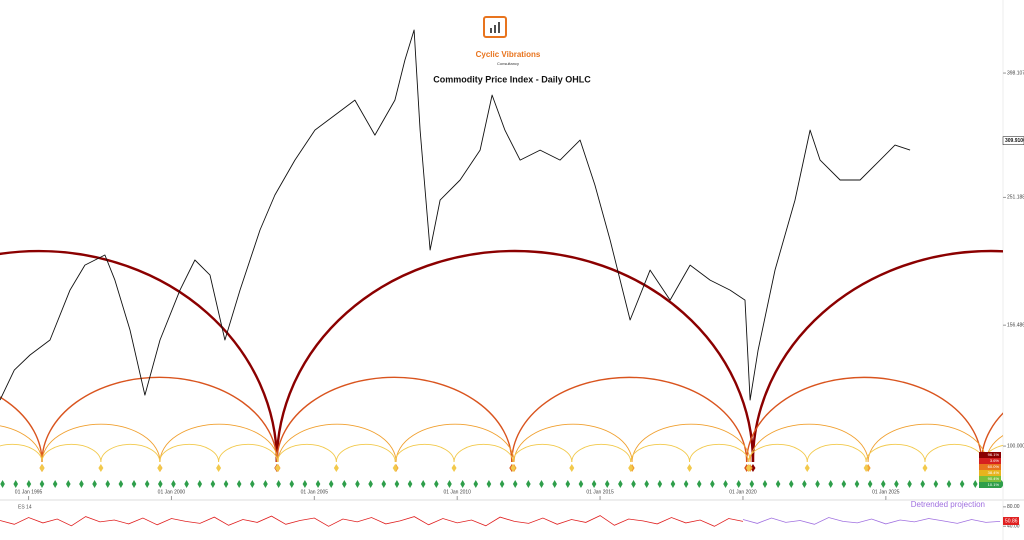 This screenshot has height=540, width=1024. I want to click on x-tick-label: 01 Jan 2000, so click(172, 492).